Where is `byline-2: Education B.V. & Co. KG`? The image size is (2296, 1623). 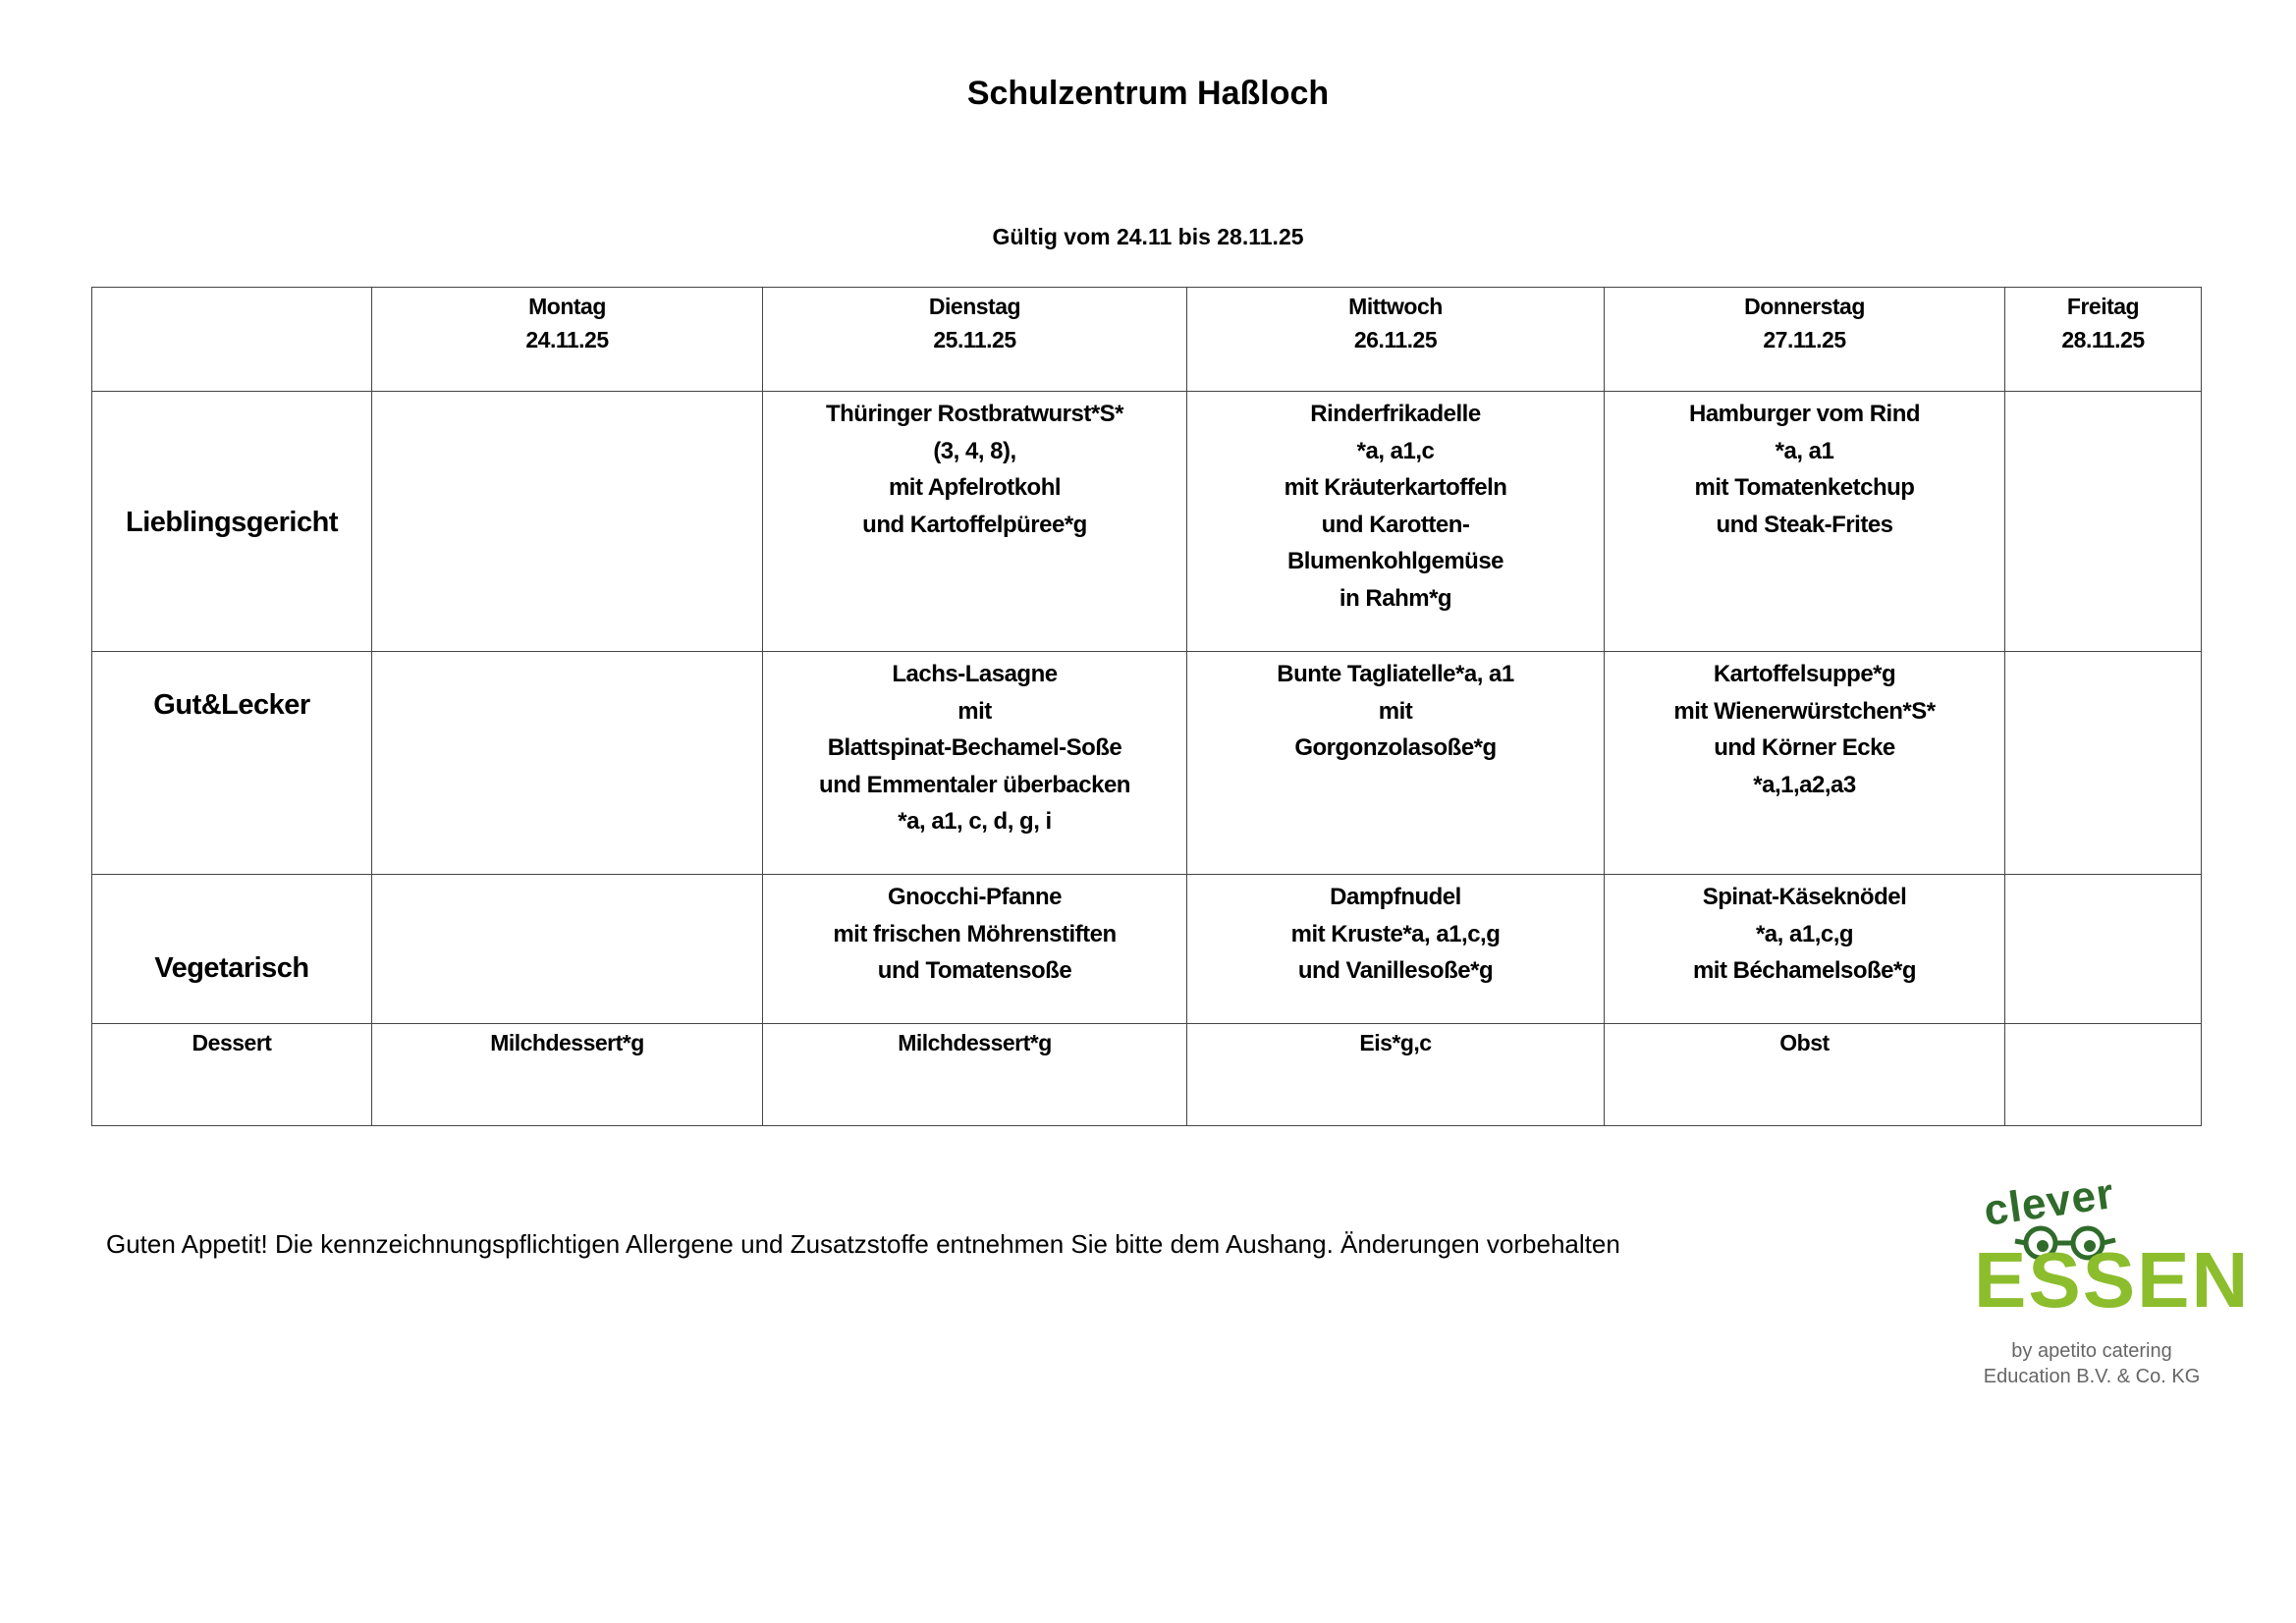
byline-2: Education B.V. & Co. KG is located at coordinates (2092, 1376).